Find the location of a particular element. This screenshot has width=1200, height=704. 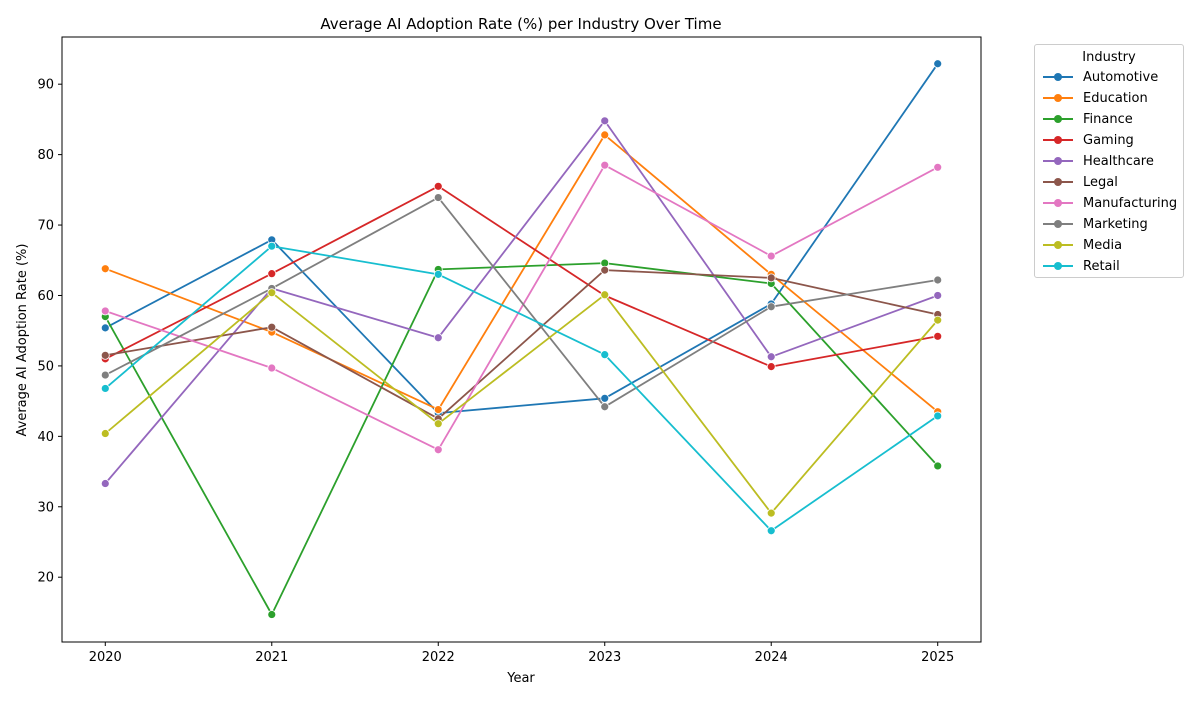

legend-entry-healthcare: Healthcare is located at coordinates (1098, 161).